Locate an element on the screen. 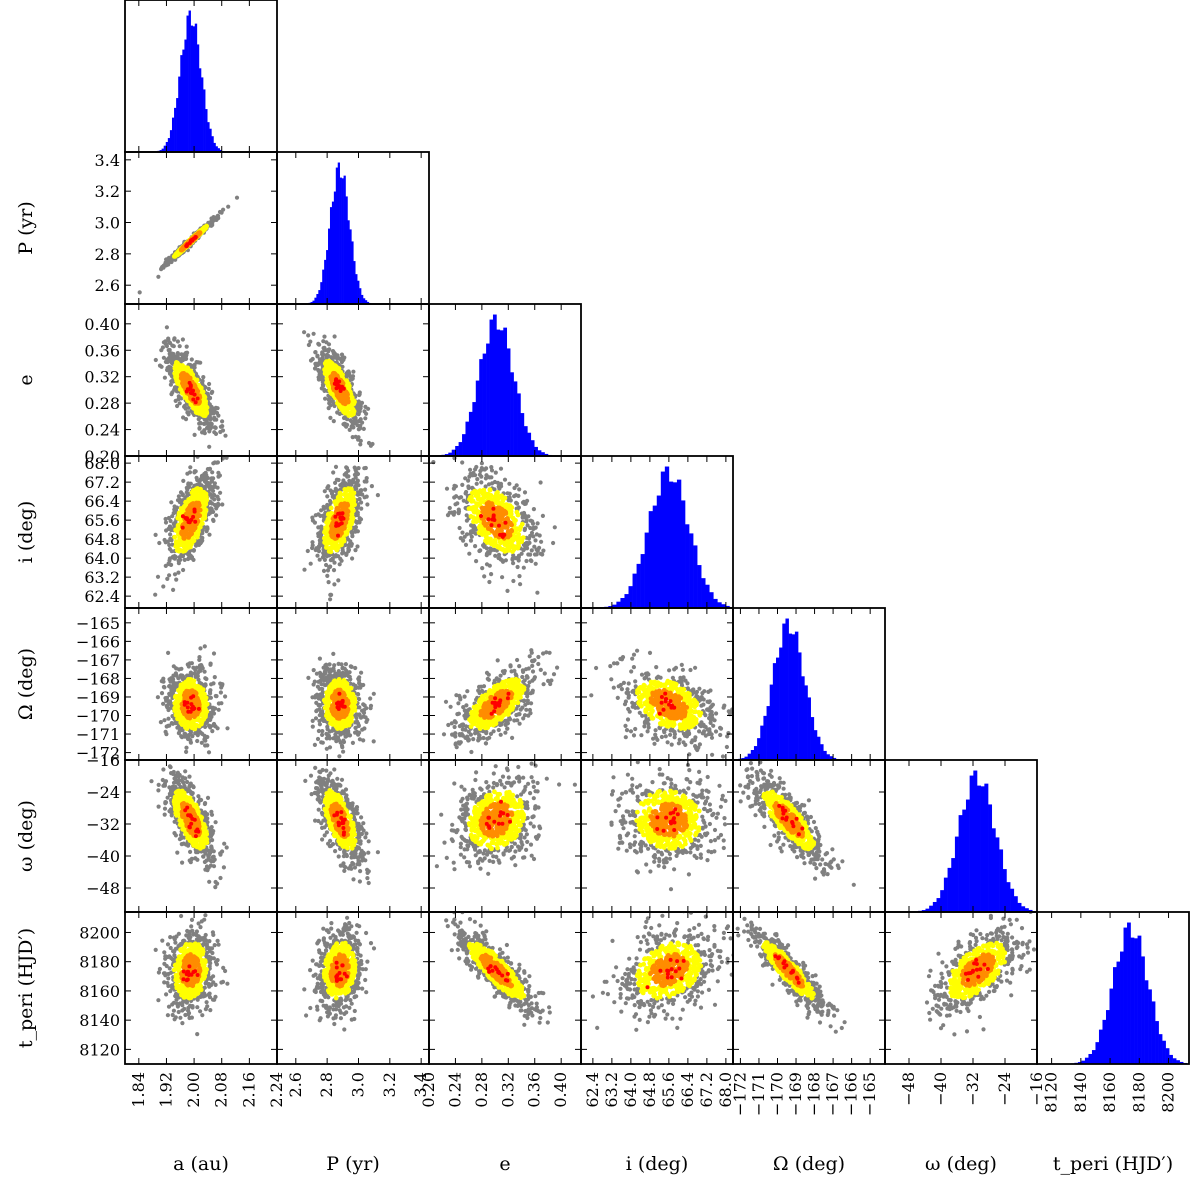  panel-i-vs-a is located at coordinates (201, 532).